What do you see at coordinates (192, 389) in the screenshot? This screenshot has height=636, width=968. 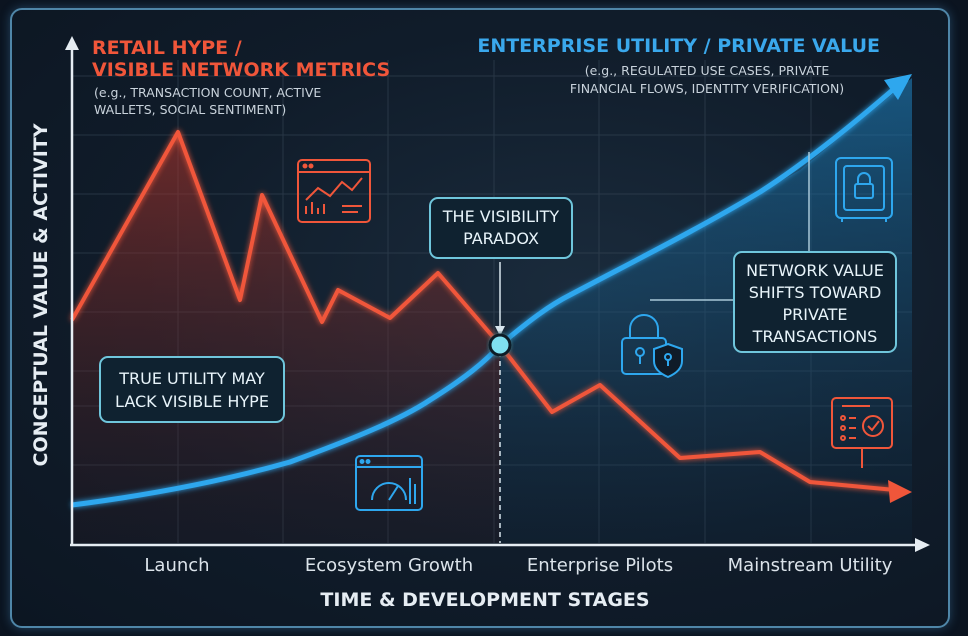 I see `utility-callout-box` at bounding box center [192, 389].